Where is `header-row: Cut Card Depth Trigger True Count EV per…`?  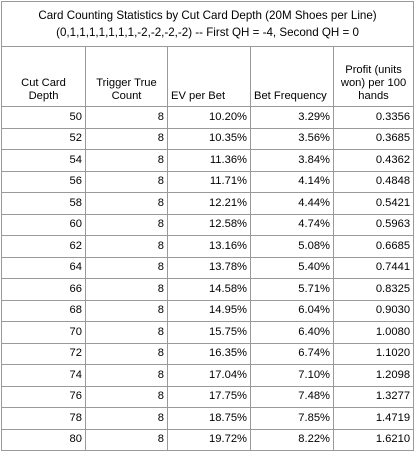 header-row: Cut Card Depth Trigger True Count EV per… is located at coordinates (208, 76).